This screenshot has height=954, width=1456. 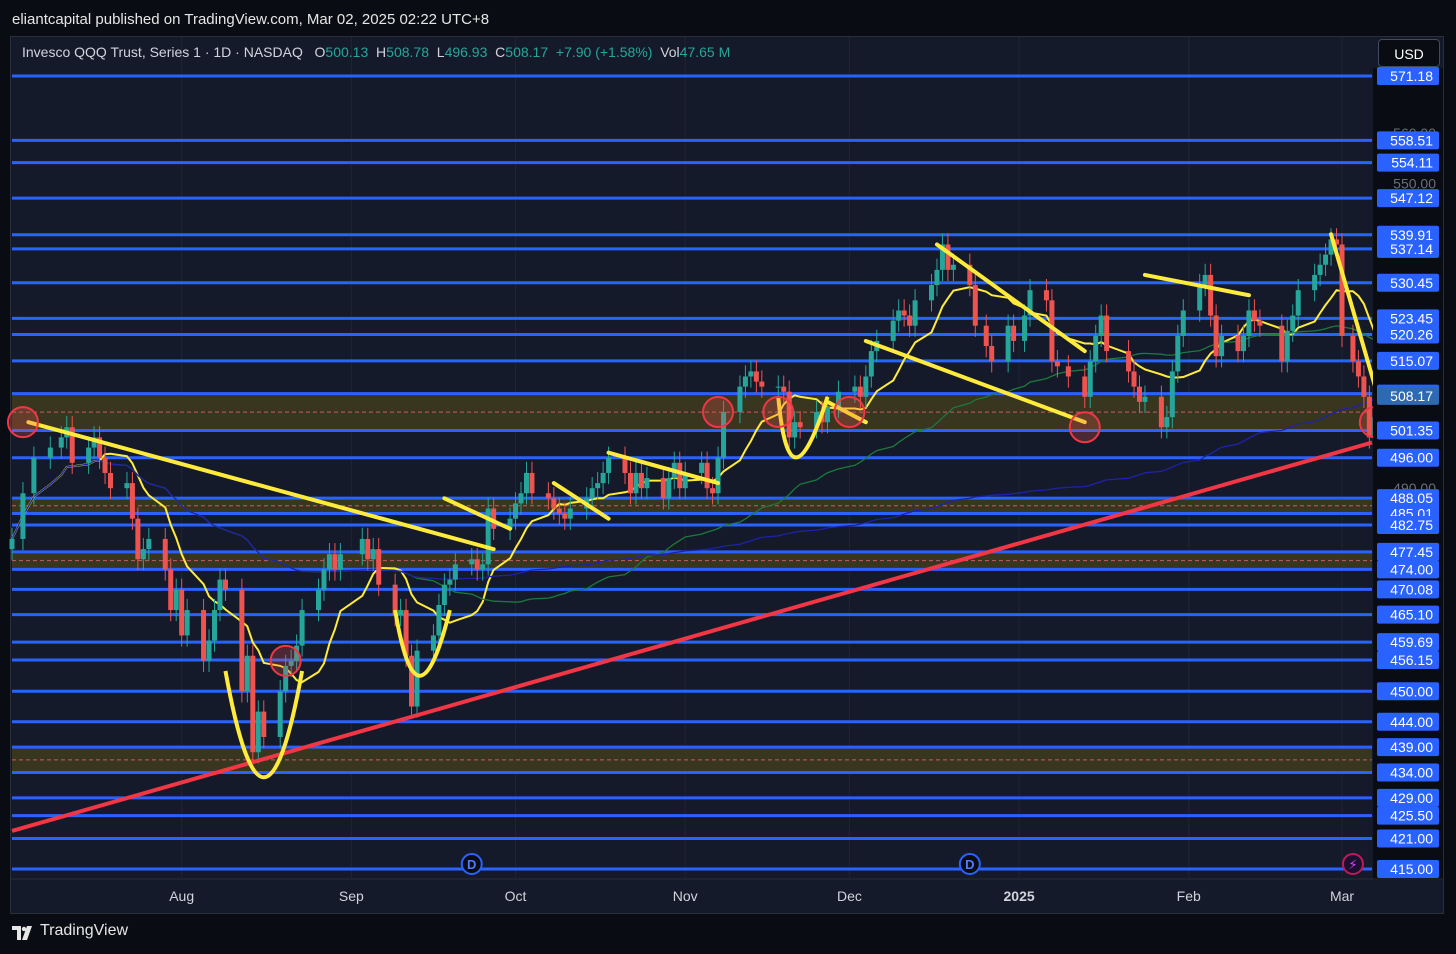 I want to click on close-label: C, so click(x=500, y=52).